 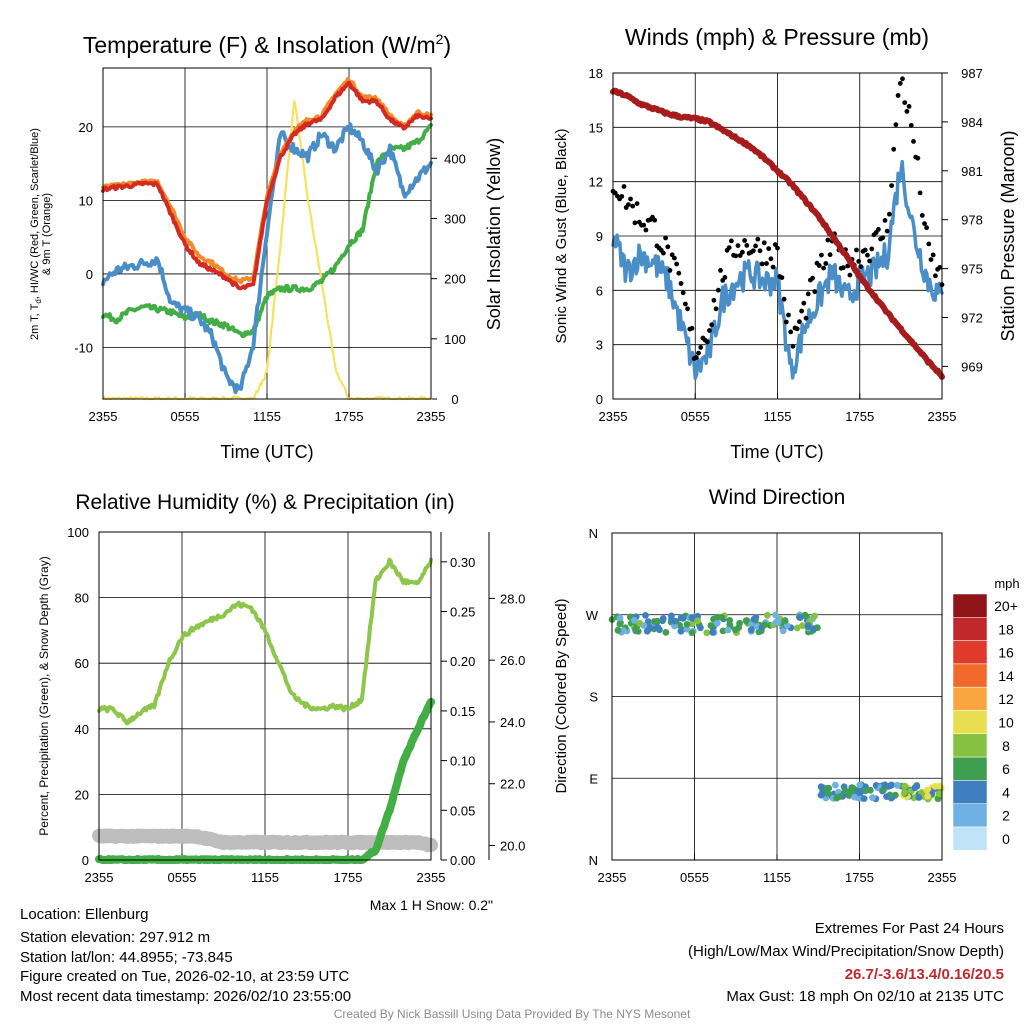 I want to click on sonic-wind-line, so click(x=777, y=270).